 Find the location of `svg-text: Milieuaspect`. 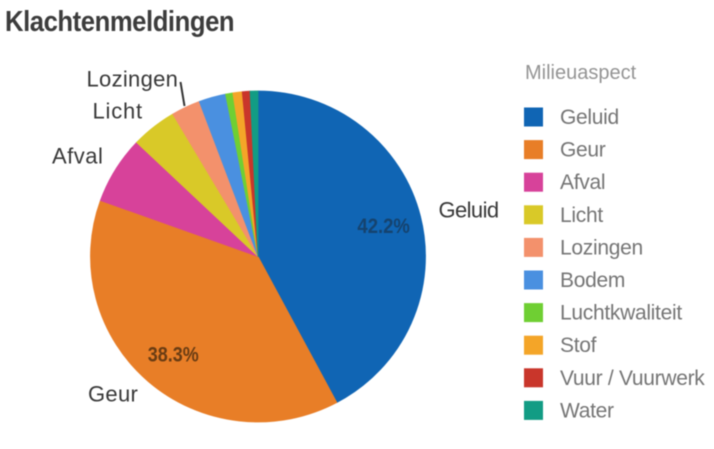

svg-text: Milieuaspect is located at coordinates (581, 73).